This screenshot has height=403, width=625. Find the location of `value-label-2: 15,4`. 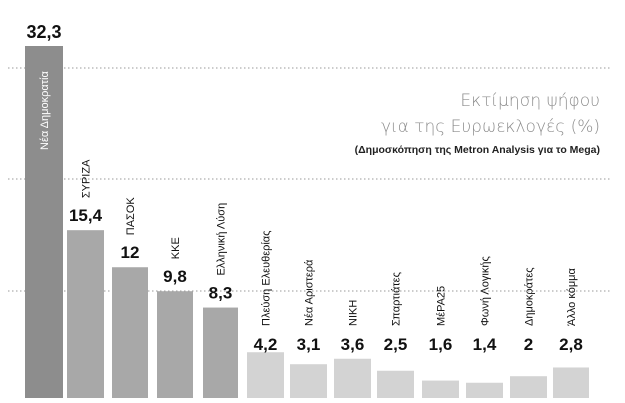

value-label-2: 15,4 is located at coordinates (86, 215).